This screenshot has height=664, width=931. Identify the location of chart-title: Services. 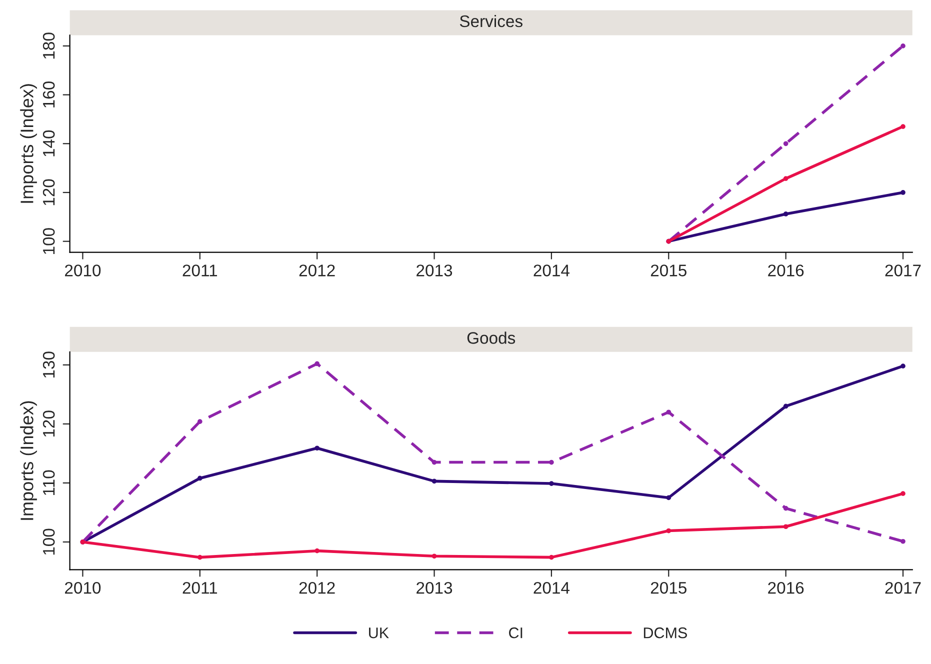
(491, 21).